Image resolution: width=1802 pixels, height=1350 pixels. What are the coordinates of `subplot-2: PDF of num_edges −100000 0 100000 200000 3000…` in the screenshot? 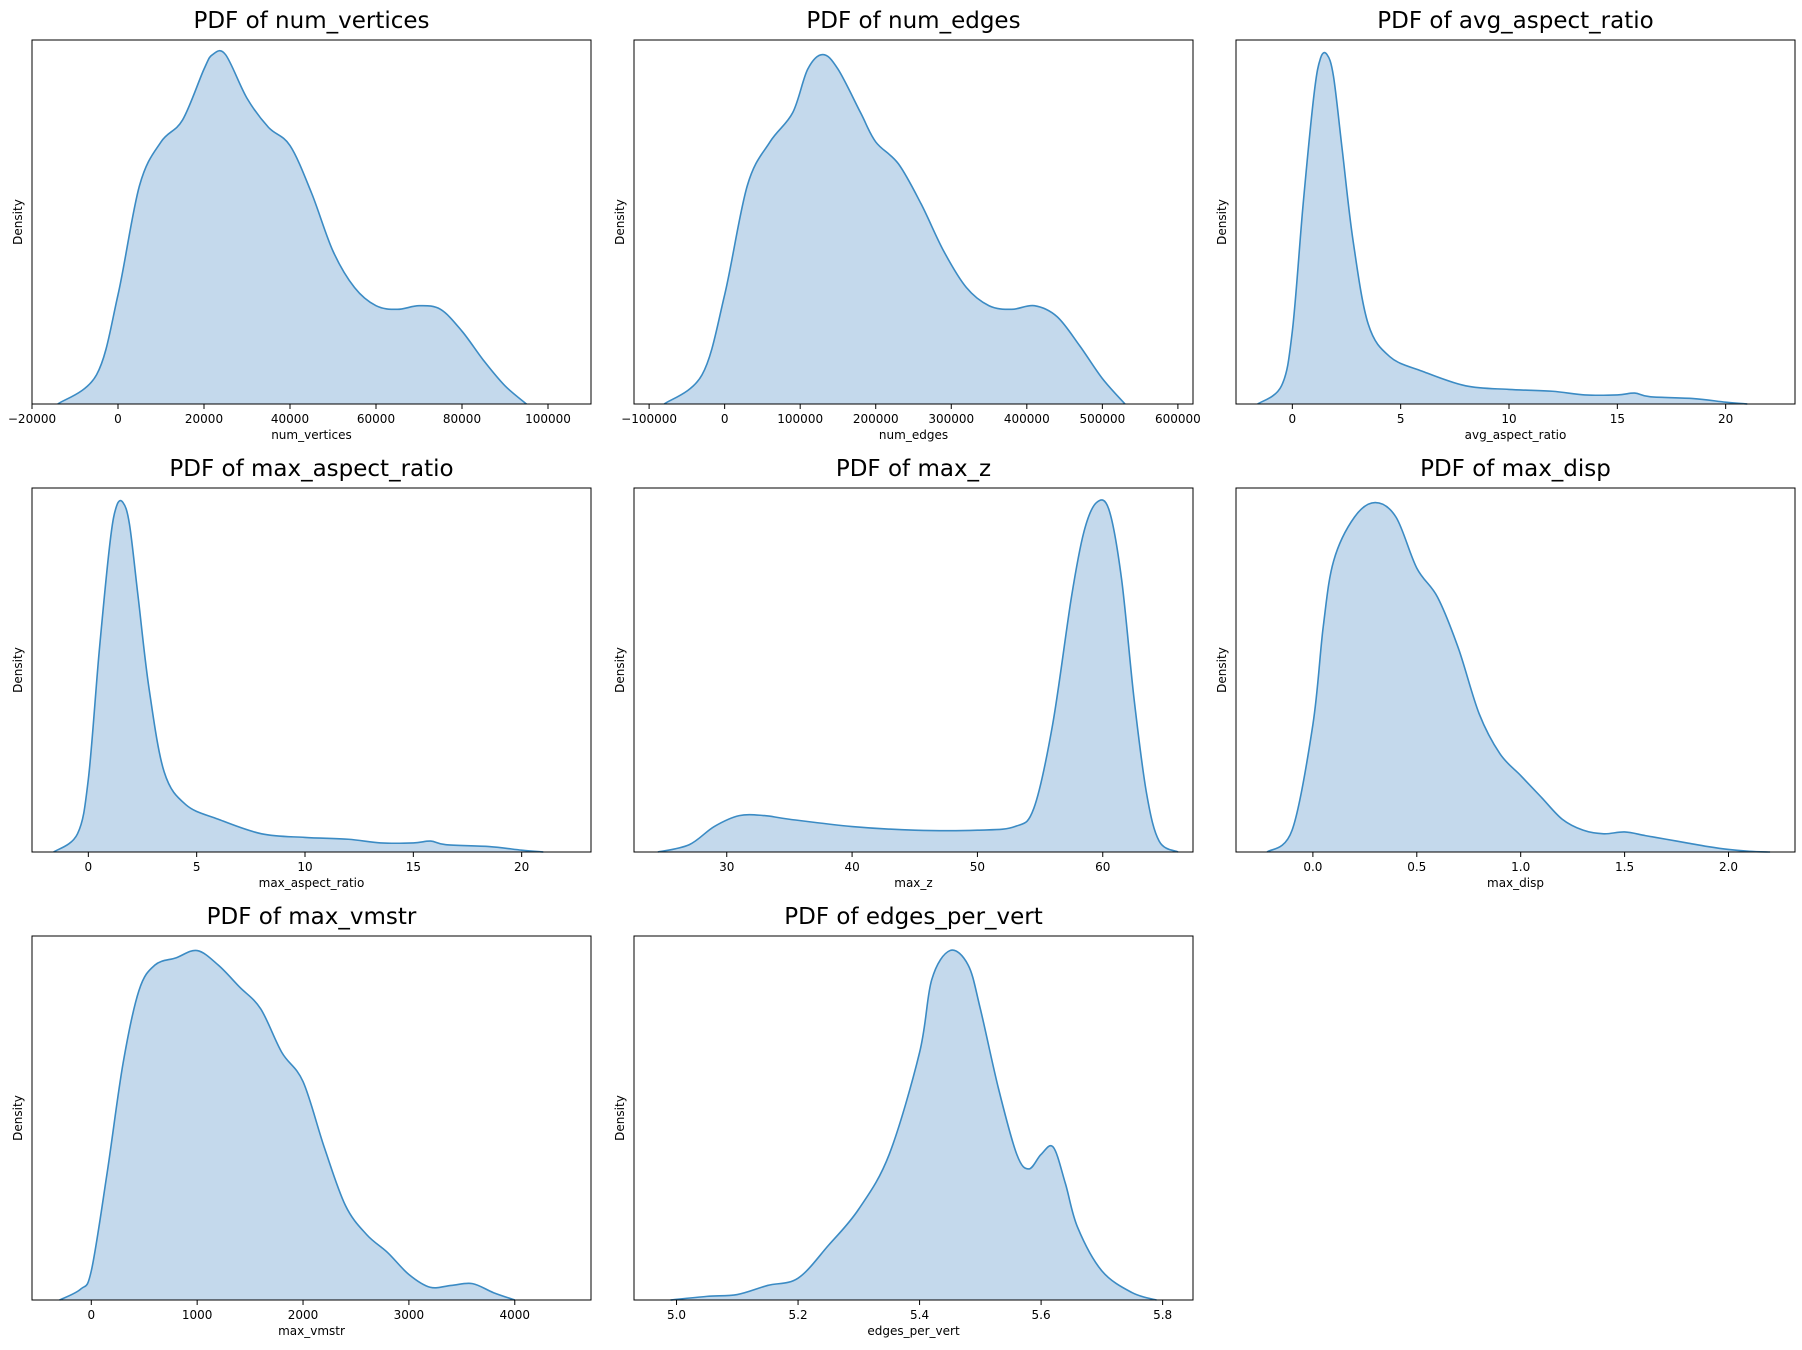 It's located at (907, 225).